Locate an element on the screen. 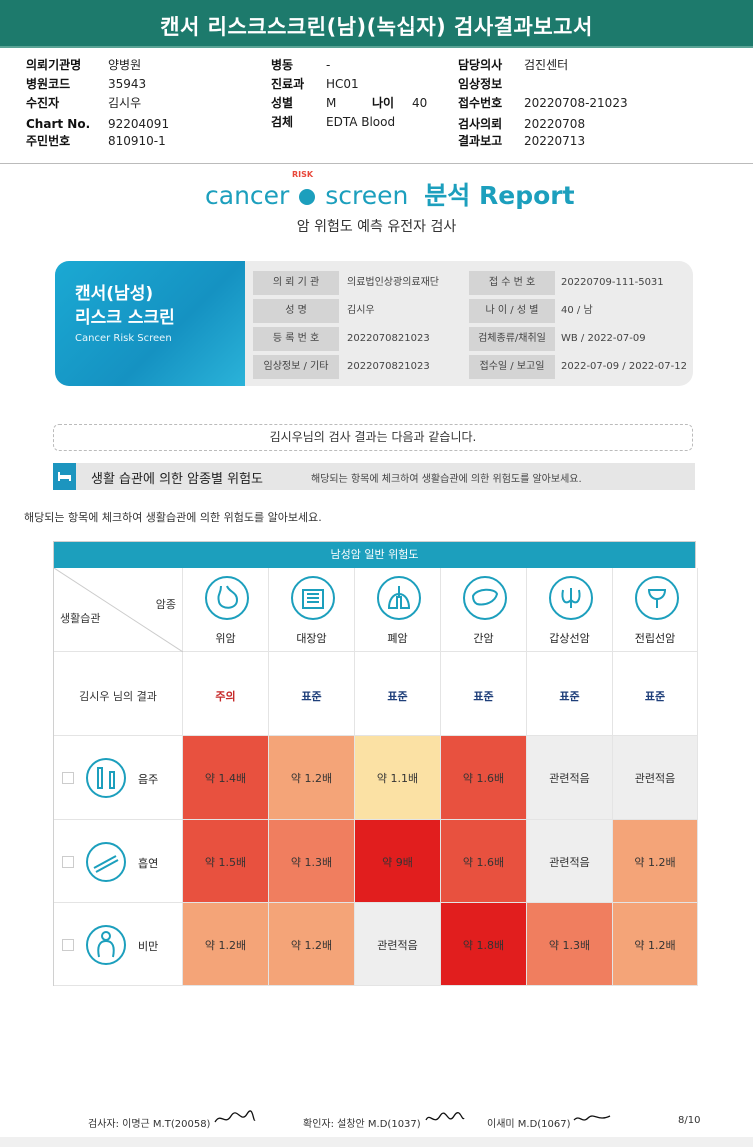 This screenshot has width=753, height=1147. header-value: 검진센터 is located at coordinates (546, 65).